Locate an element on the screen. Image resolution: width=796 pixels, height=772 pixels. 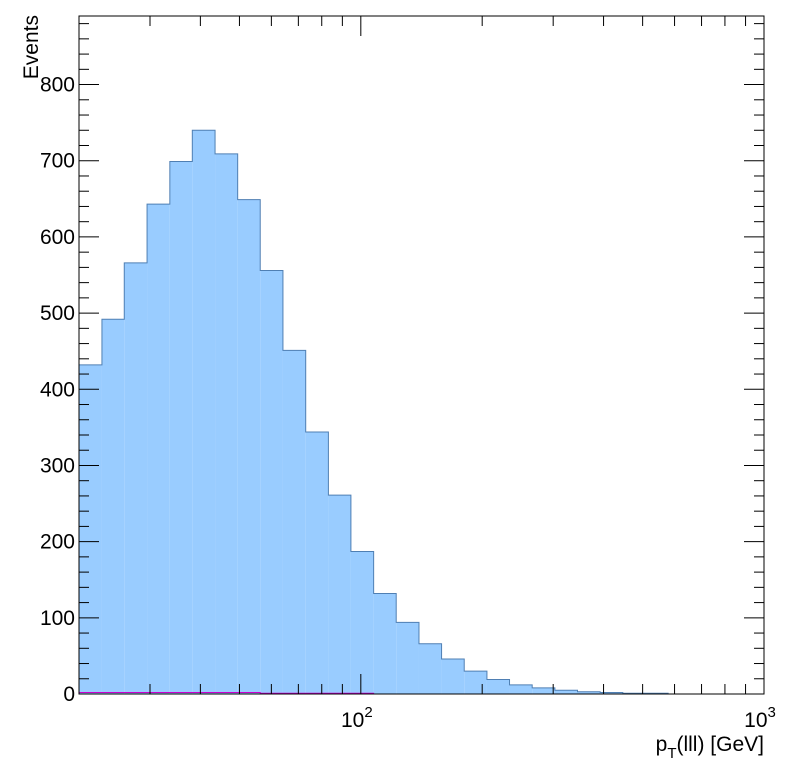
y-tick-label-200: 200 is located at coordinates (57, 542).